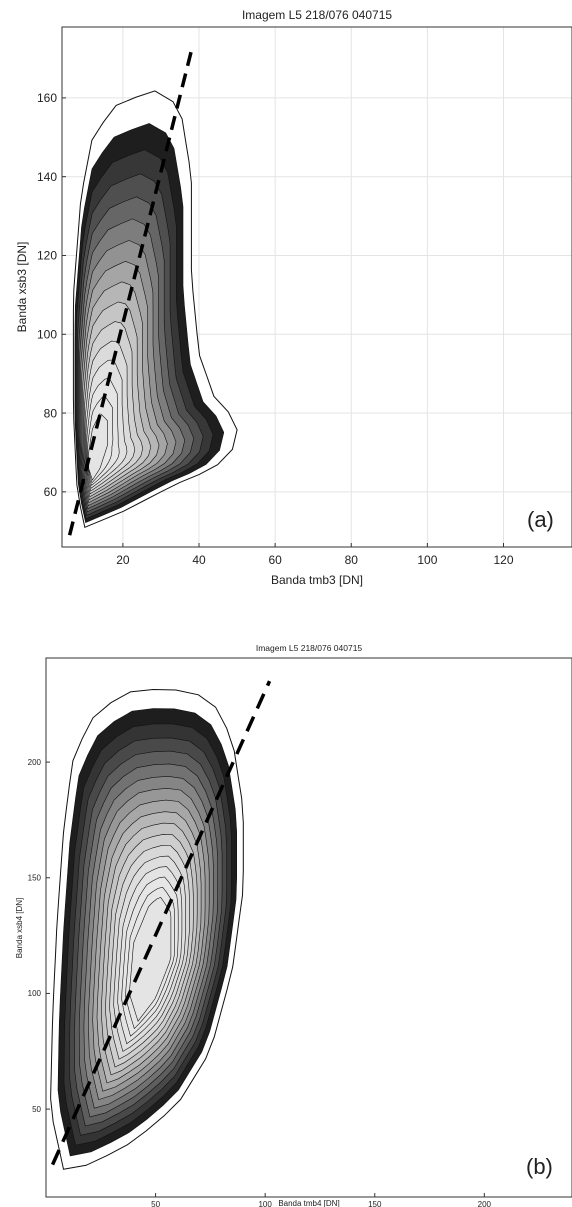  Describe the element at coordinates (35, 878) in the screenshot. I see `y-tick-label: 150` at that location.